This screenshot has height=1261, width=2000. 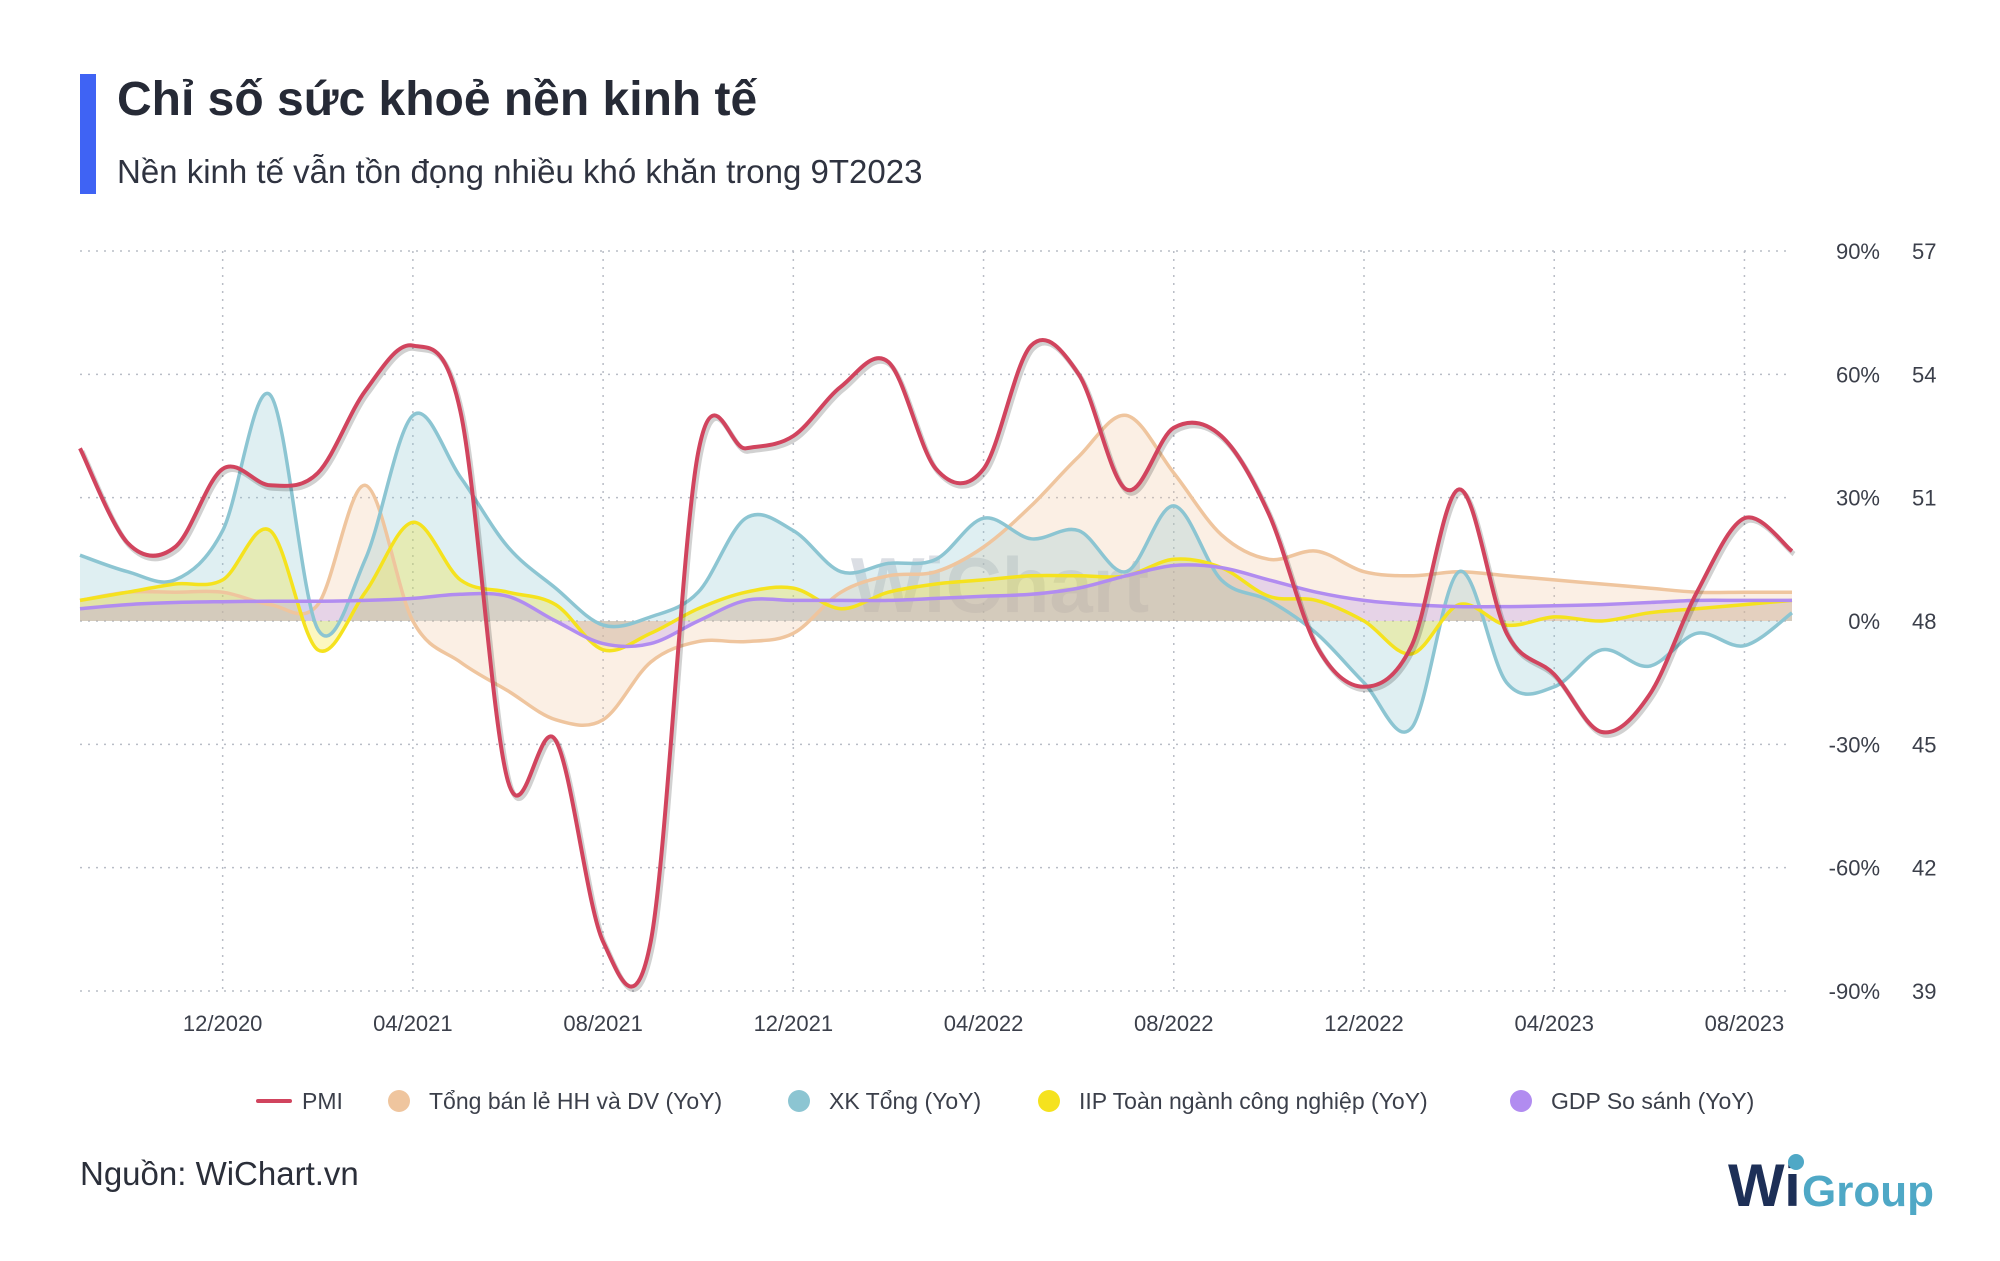 What do you see at coordinates (905, 1101) in the screenshot?
I see `legend-label: XK Tổng (YoY)` at bounding box center [905, 1101].